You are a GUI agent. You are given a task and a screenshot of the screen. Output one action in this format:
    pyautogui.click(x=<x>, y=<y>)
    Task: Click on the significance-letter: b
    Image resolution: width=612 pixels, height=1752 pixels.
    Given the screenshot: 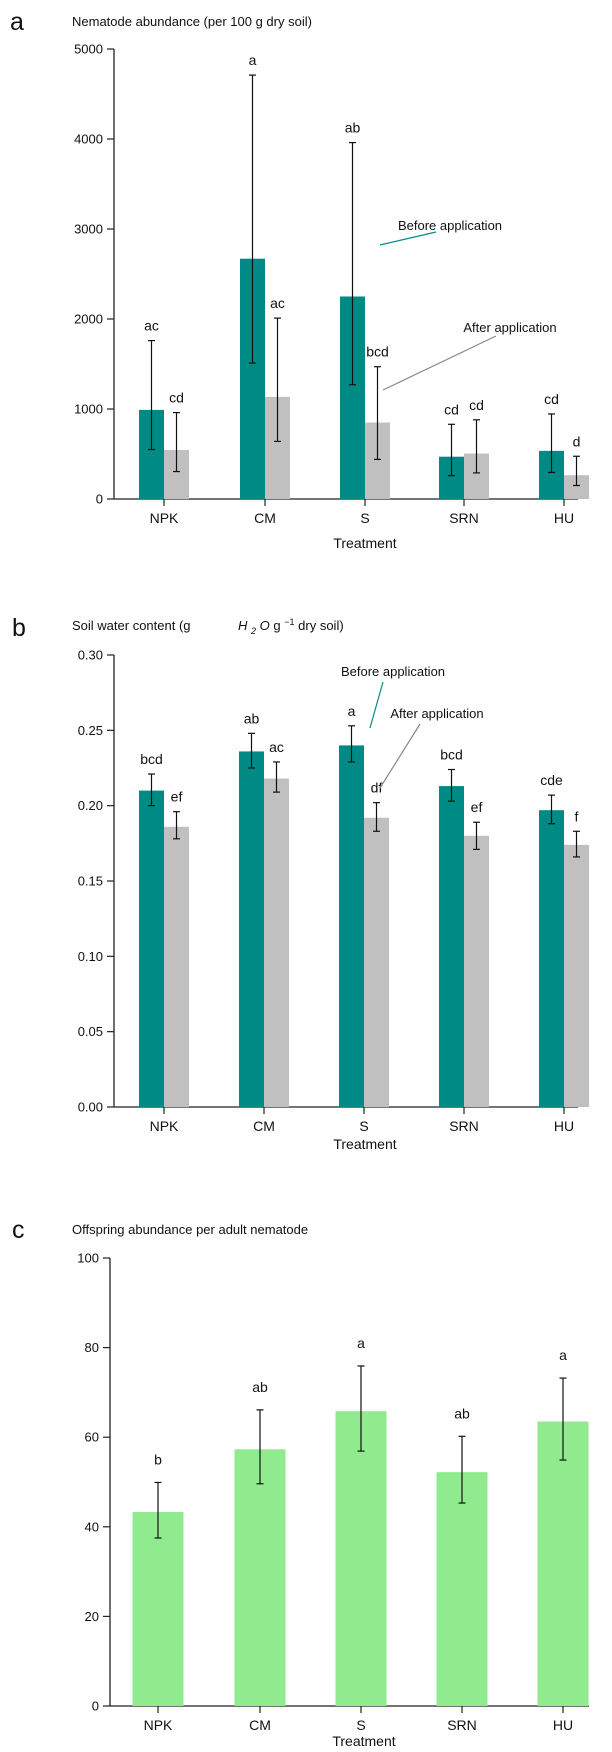 What is the action you would take?
    pyautogui.click(x=158, y=1459)
    